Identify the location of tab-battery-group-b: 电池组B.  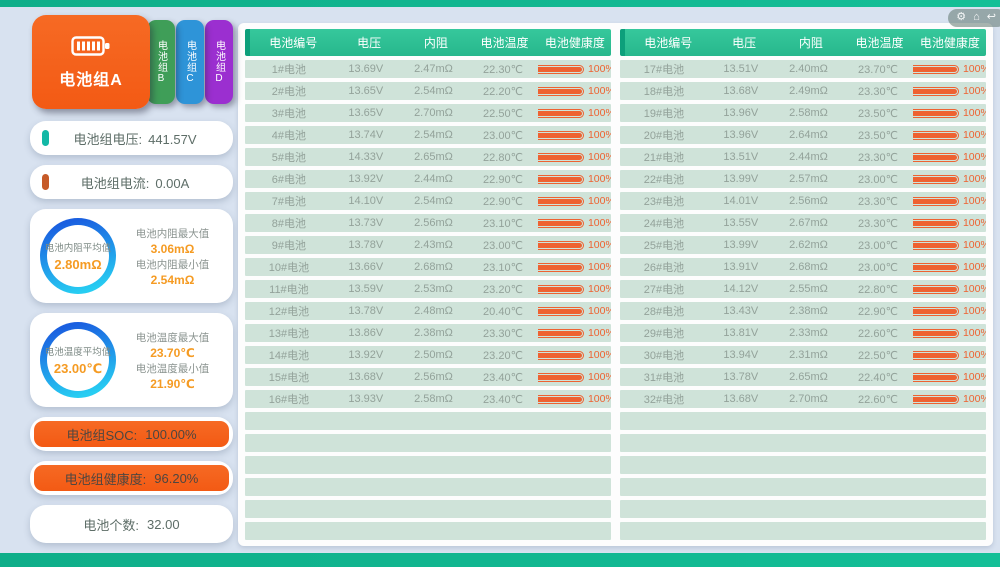
(161, 62).